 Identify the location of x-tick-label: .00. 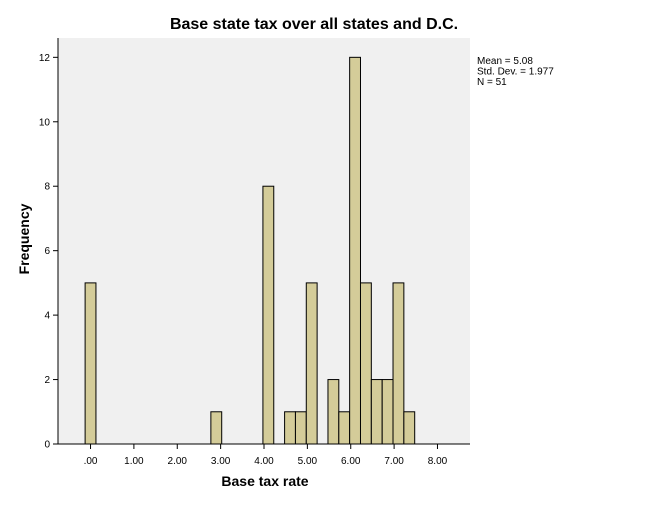
(91, 461).